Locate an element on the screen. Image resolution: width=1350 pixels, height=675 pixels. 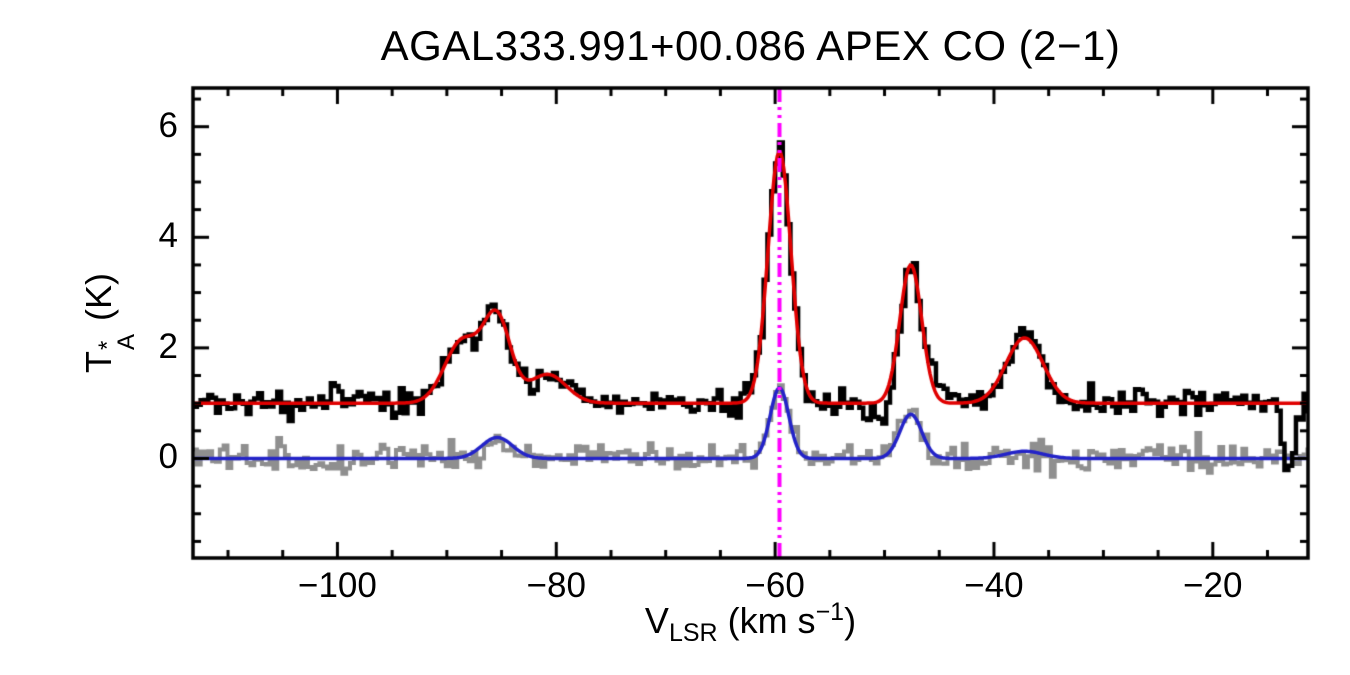
x-axis-label-close: ) is located at coordinates (850, 620).